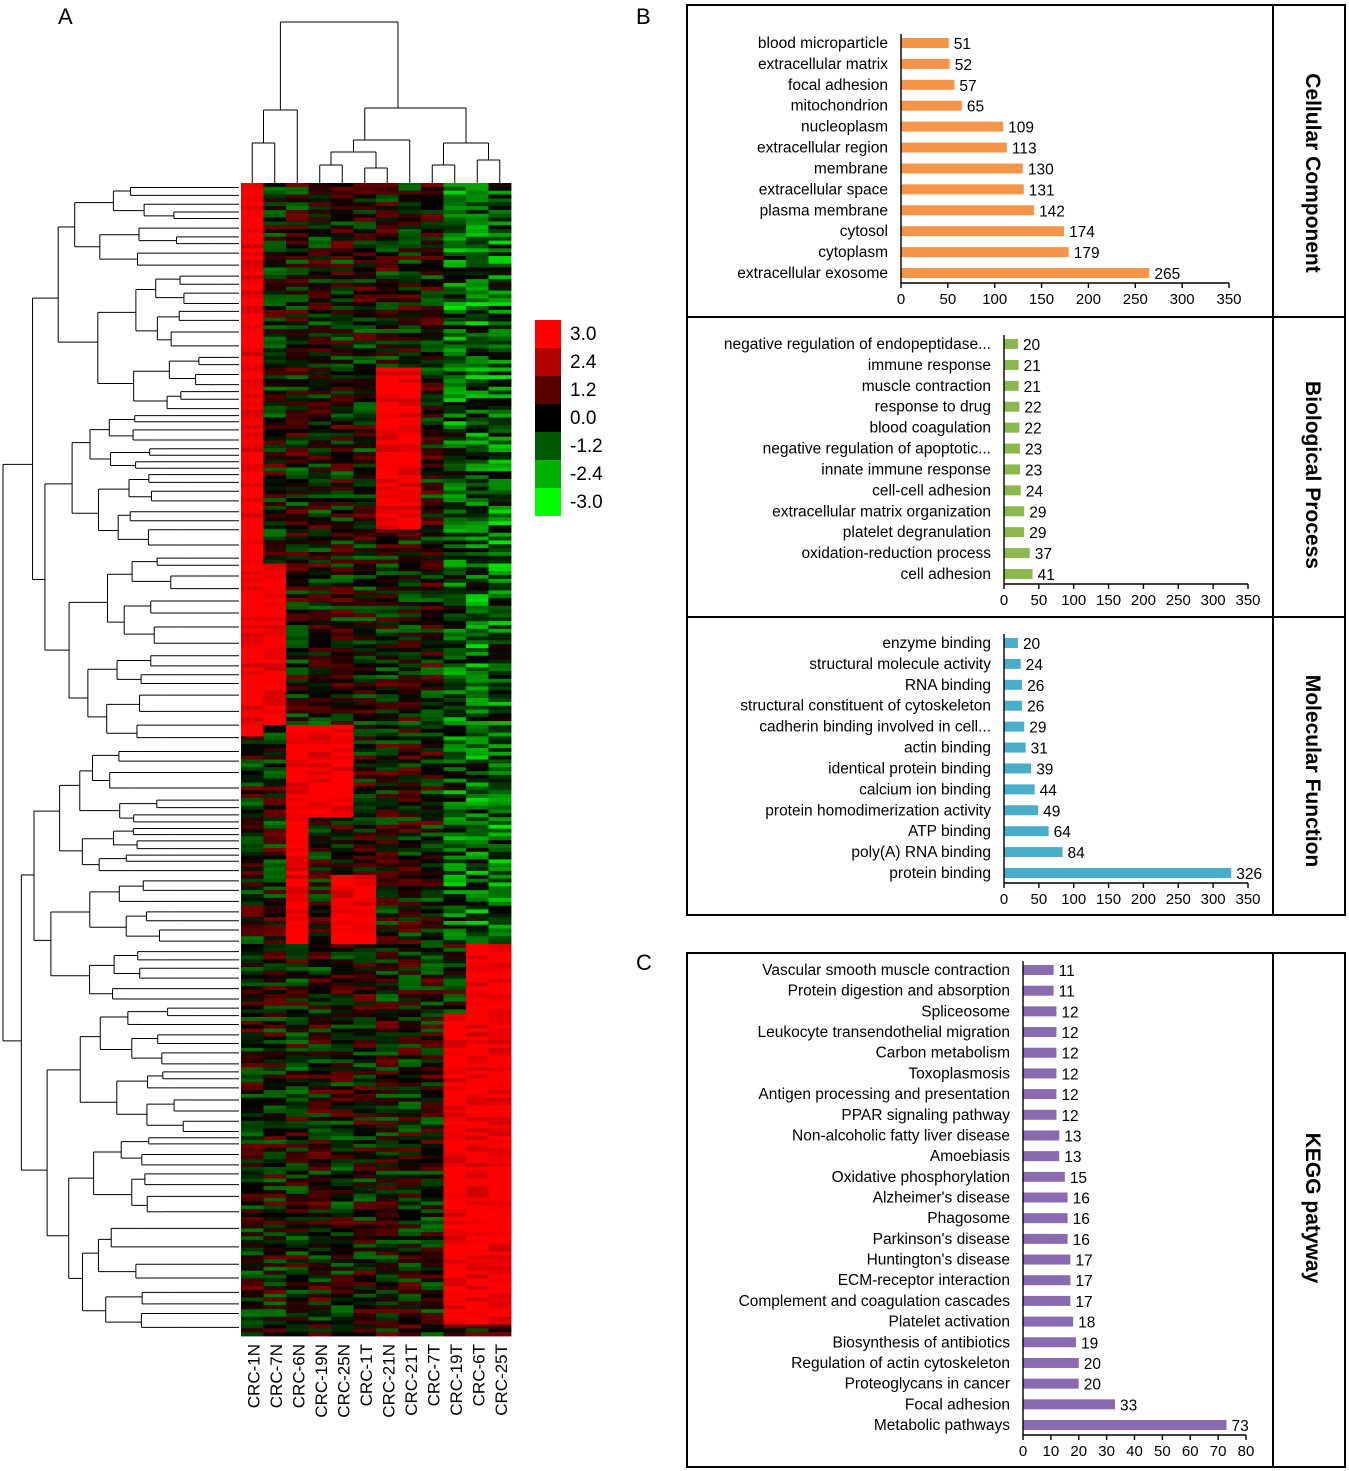 The image size is (1349, 1471). I want to click on bp-x-tick-label: 150, so click(1108, 600).